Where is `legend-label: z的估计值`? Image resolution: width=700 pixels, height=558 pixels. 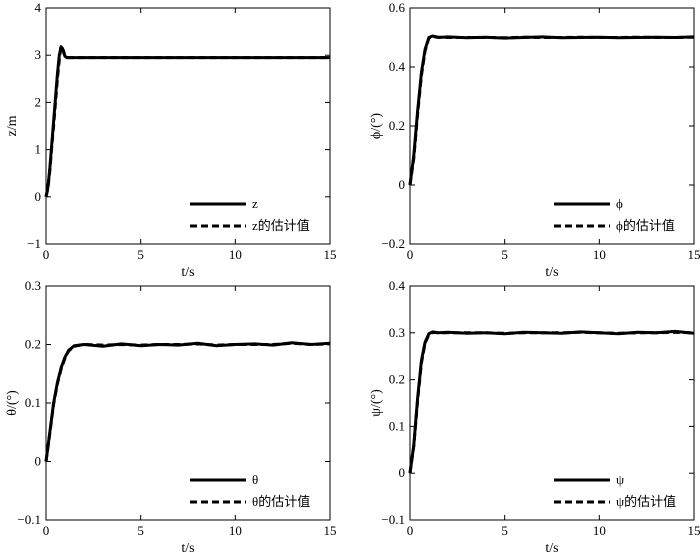 legend-label: z的估计值 is located at coordinates (281, 225).